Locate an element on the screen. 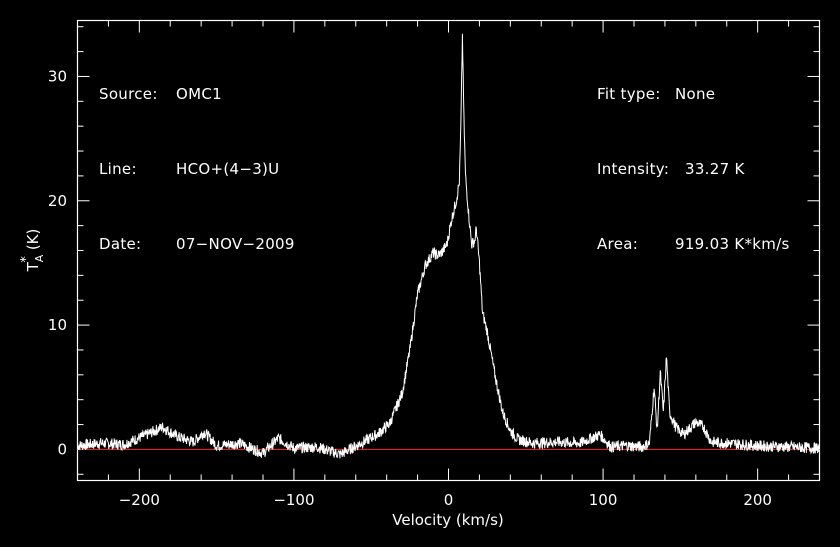  source-value: OMC1 is located at coordinates (199, 94).